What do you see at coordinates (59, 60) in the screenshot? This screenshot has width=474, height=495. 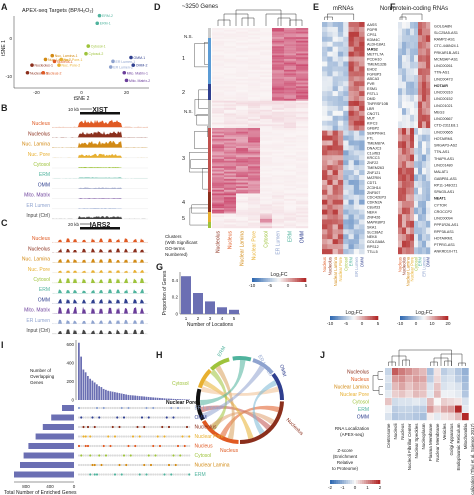 I see `point-label: Nuc. Lamina-2` at bounding box center [59, 60].